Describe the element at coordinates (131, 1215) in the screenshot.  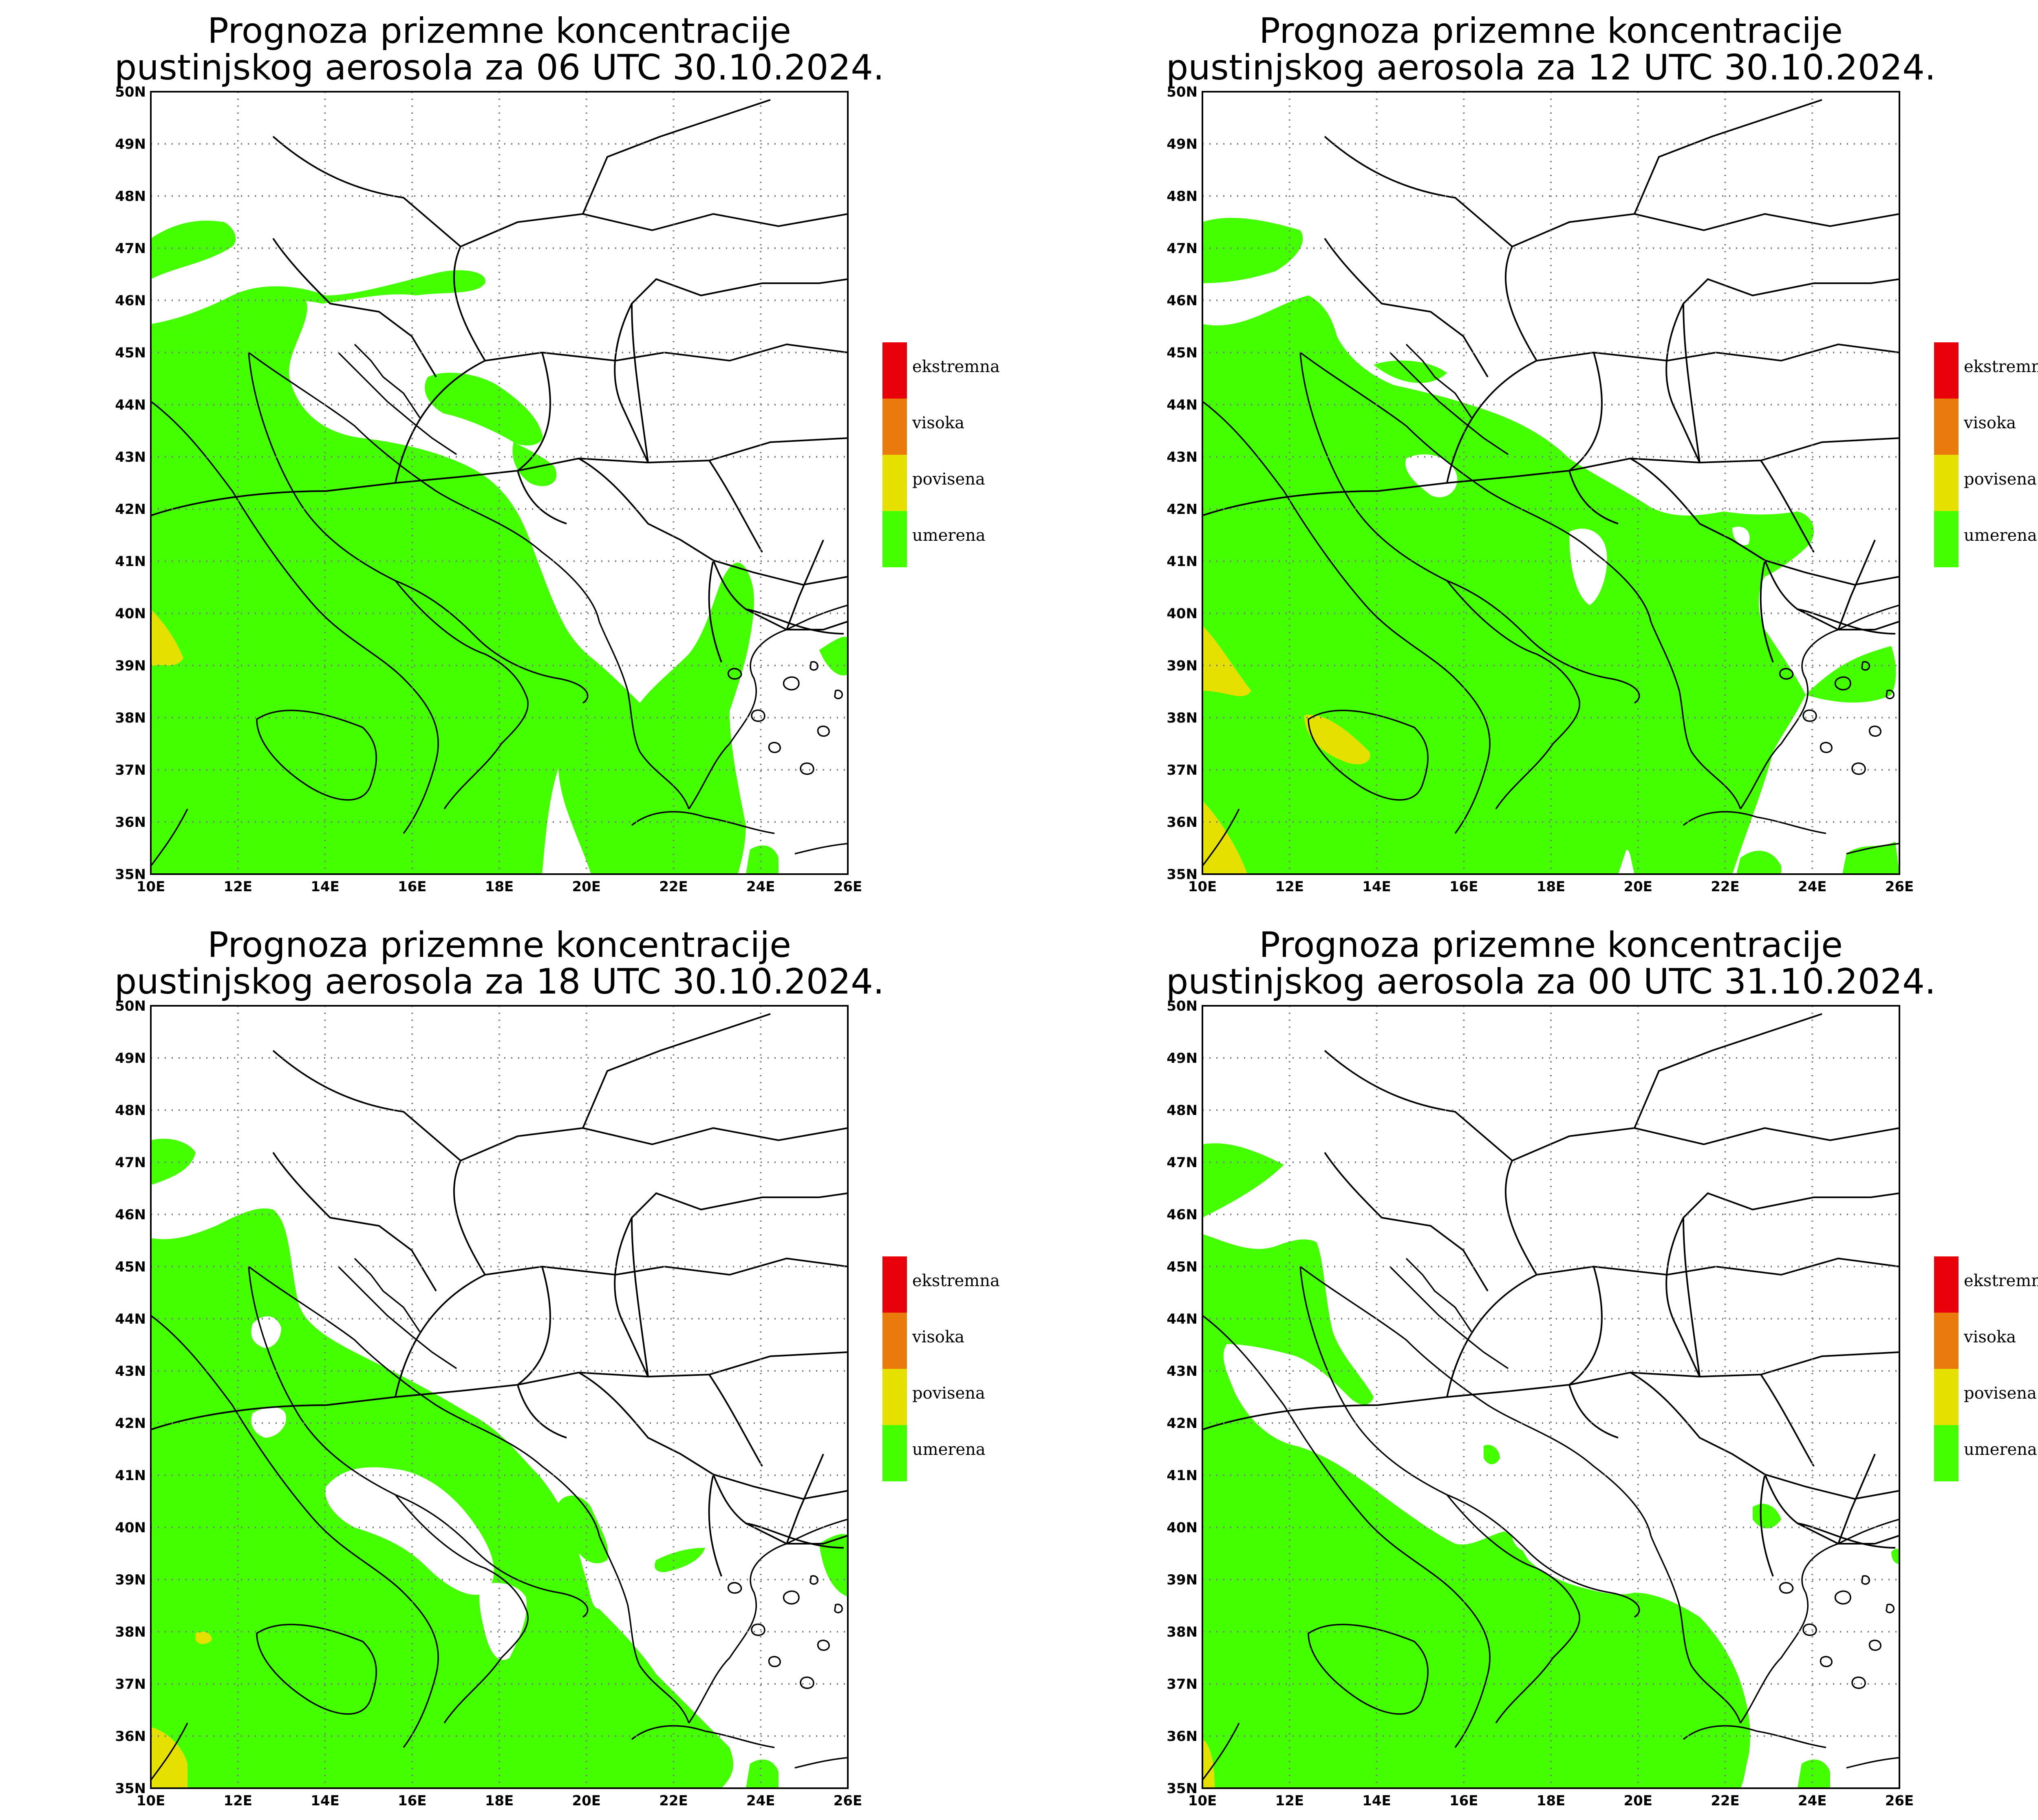
I see `lat-label: 46N` at that location.